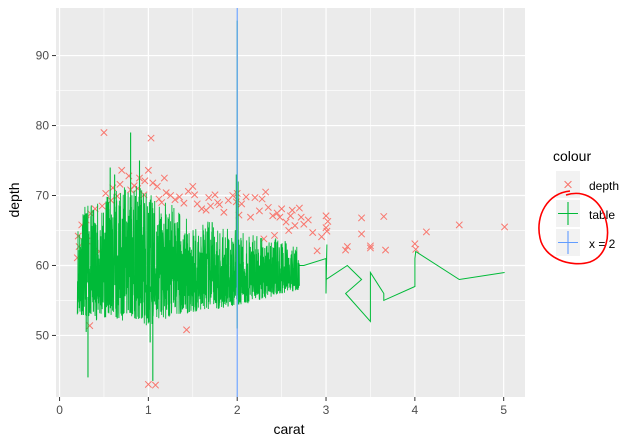 The width and height of the screenshot is (629, 443). I want to click on x-tick-label: 4, so click(415, 410).